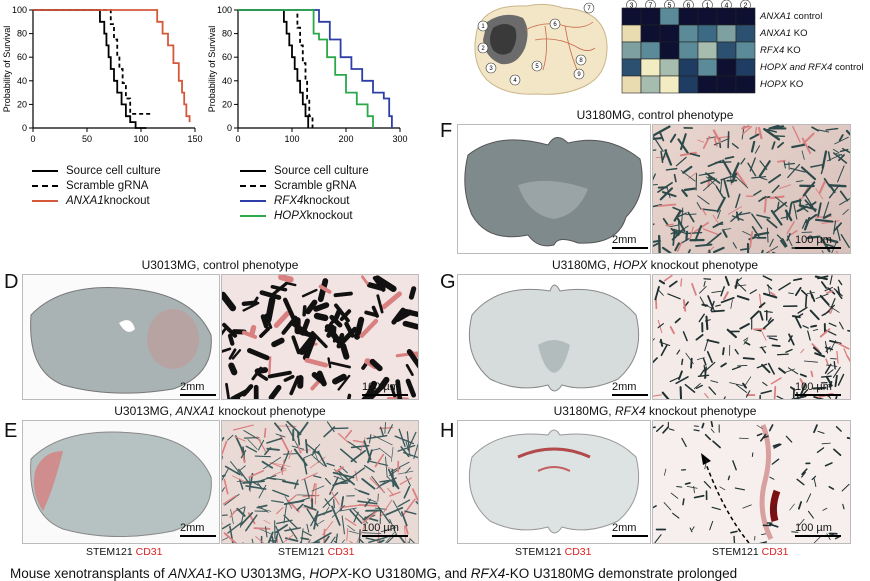 Image resolution: width=870 pixels, height=581 pixels. What do you see at coordinates (399, 139) in the screenshot?
I see `x-tick-label: 300` at bounding box center [399, 139].